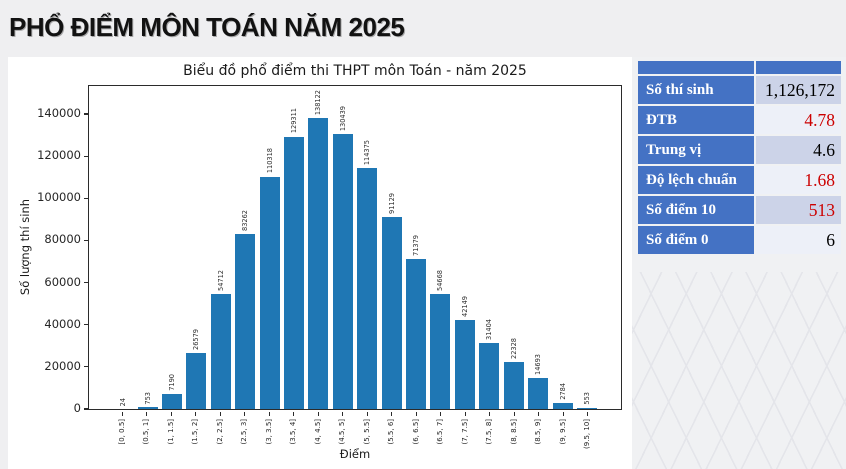  Describe the element at coordinates (739, 180) in the screenshot. I see `table-row: Độ lệch chuẩn 1.68` at that location.